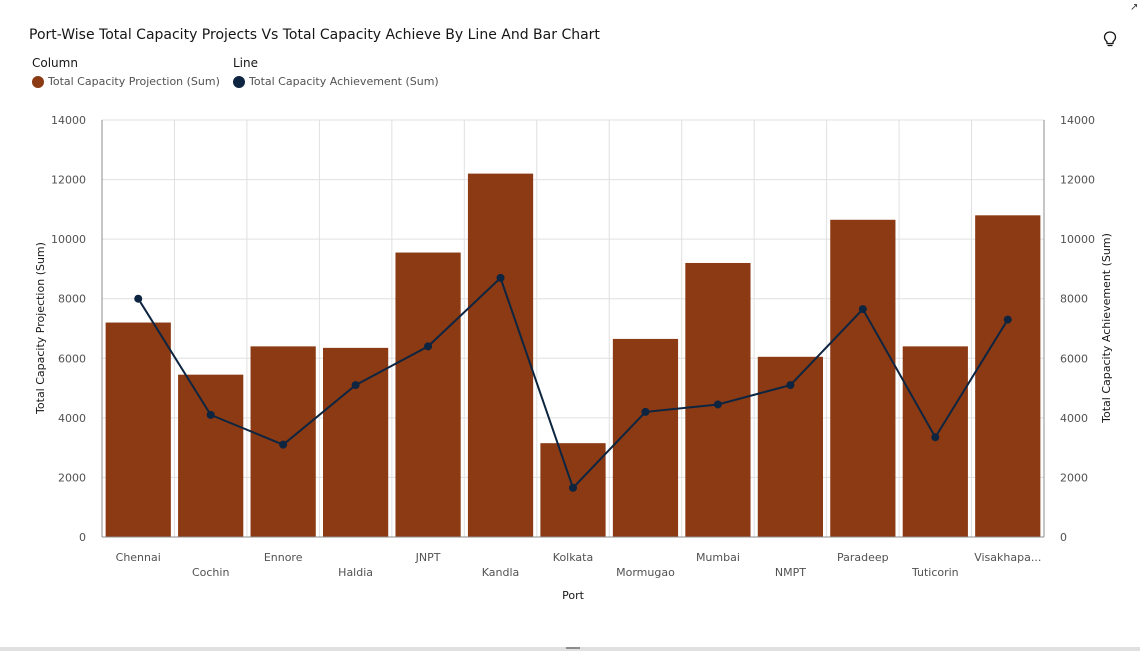 This screenshot has width=1140, height=651. Describe the element at coordinates (573, 648) in the screenshot. I see `resize-handle` at that location.